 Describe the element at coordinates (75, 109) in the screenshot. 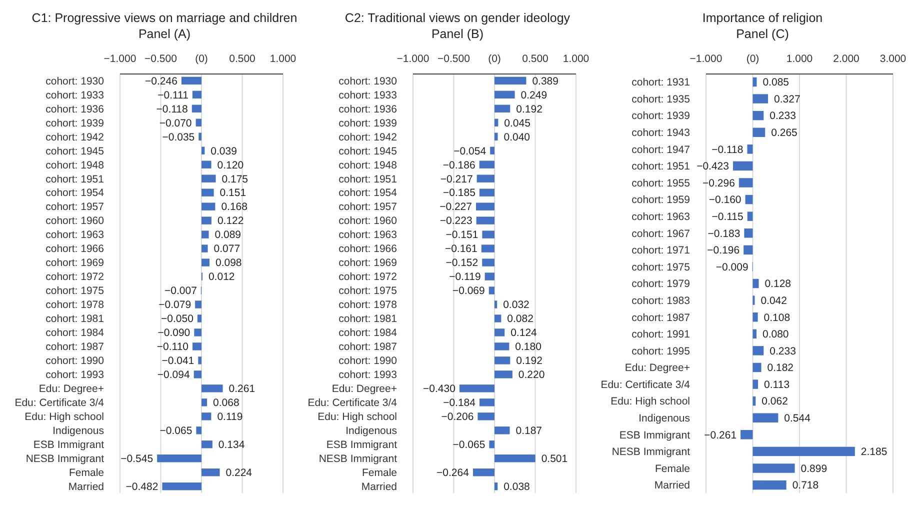

I see `y-tick-label: cohort: 1936` at that location.